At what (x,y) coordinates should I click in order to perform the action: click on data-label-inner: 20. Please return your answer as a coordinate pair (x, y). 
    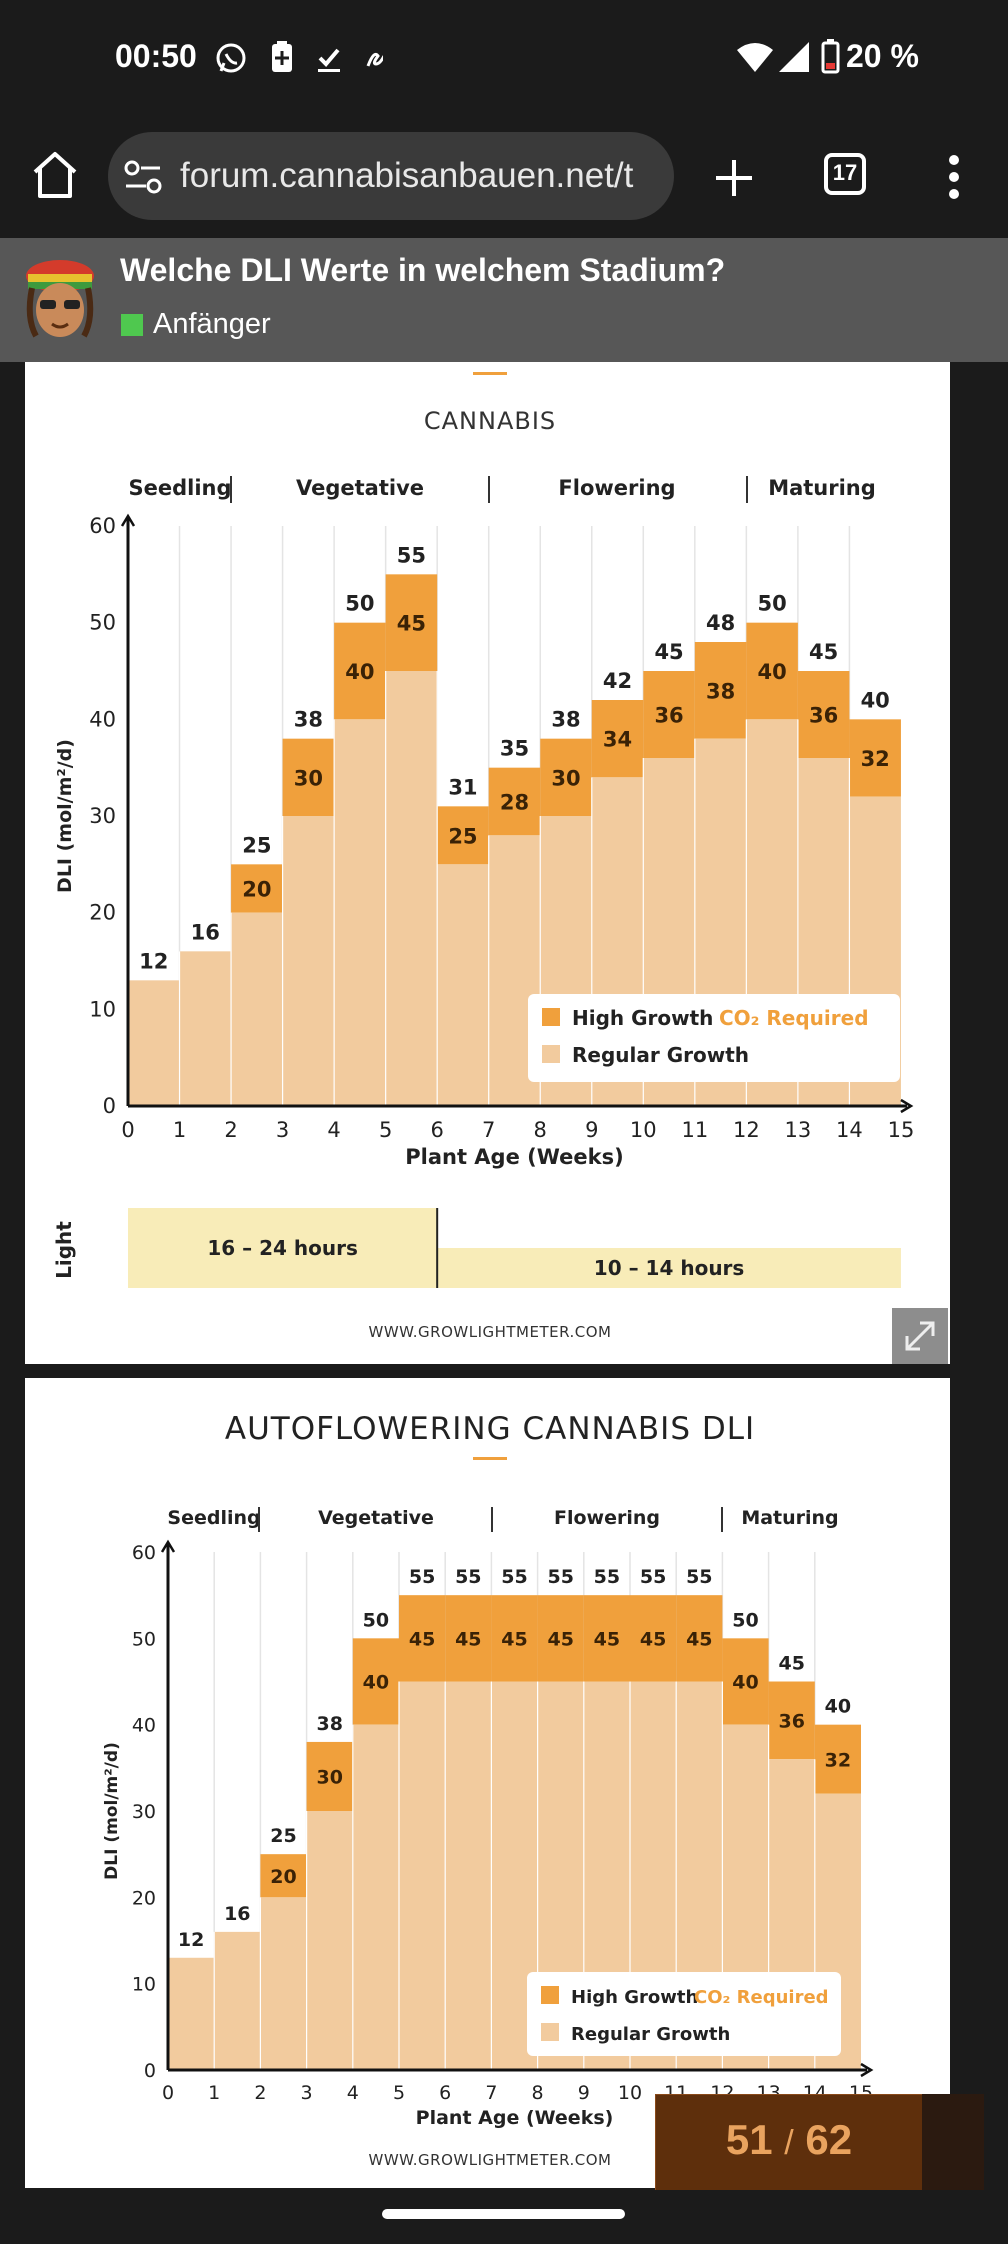
    Looking at the image, I should click on (256, 889).